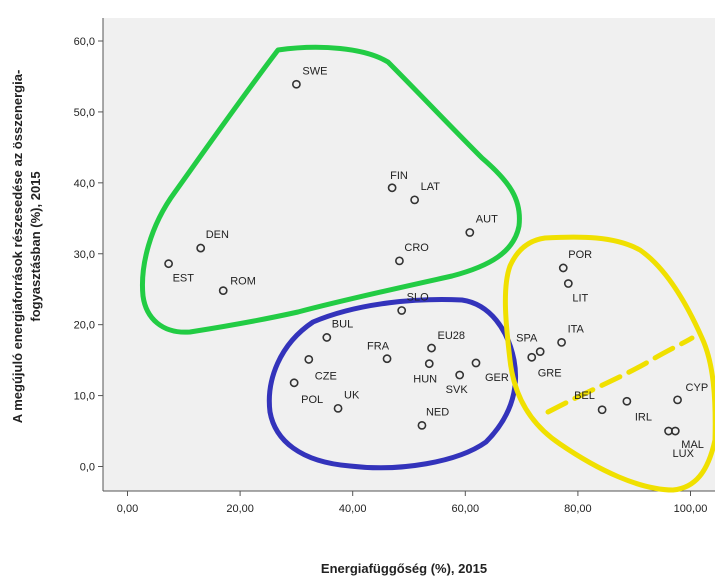 This screenshot has height=578, width=715. I want to click on data-point-eu28: EU28, so click(446, 341).